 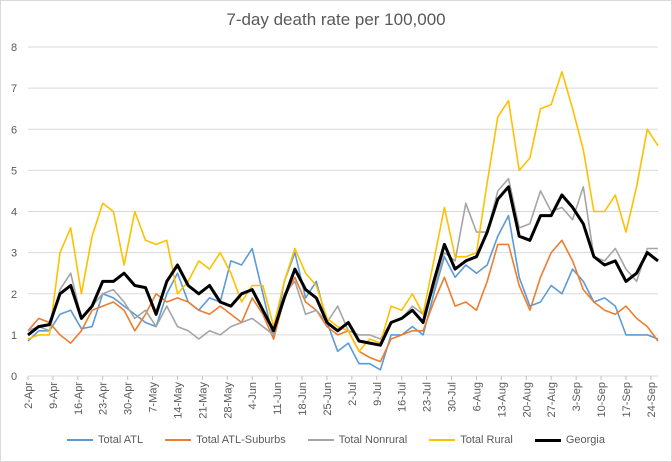 I want to click on legend-item-total-rural: Total Rural, so click(x=471, y=440).